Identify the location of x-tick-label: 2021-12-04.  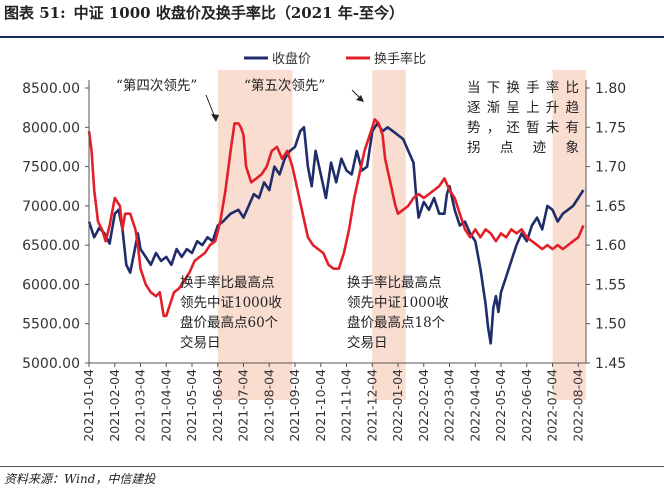
(371, 405).